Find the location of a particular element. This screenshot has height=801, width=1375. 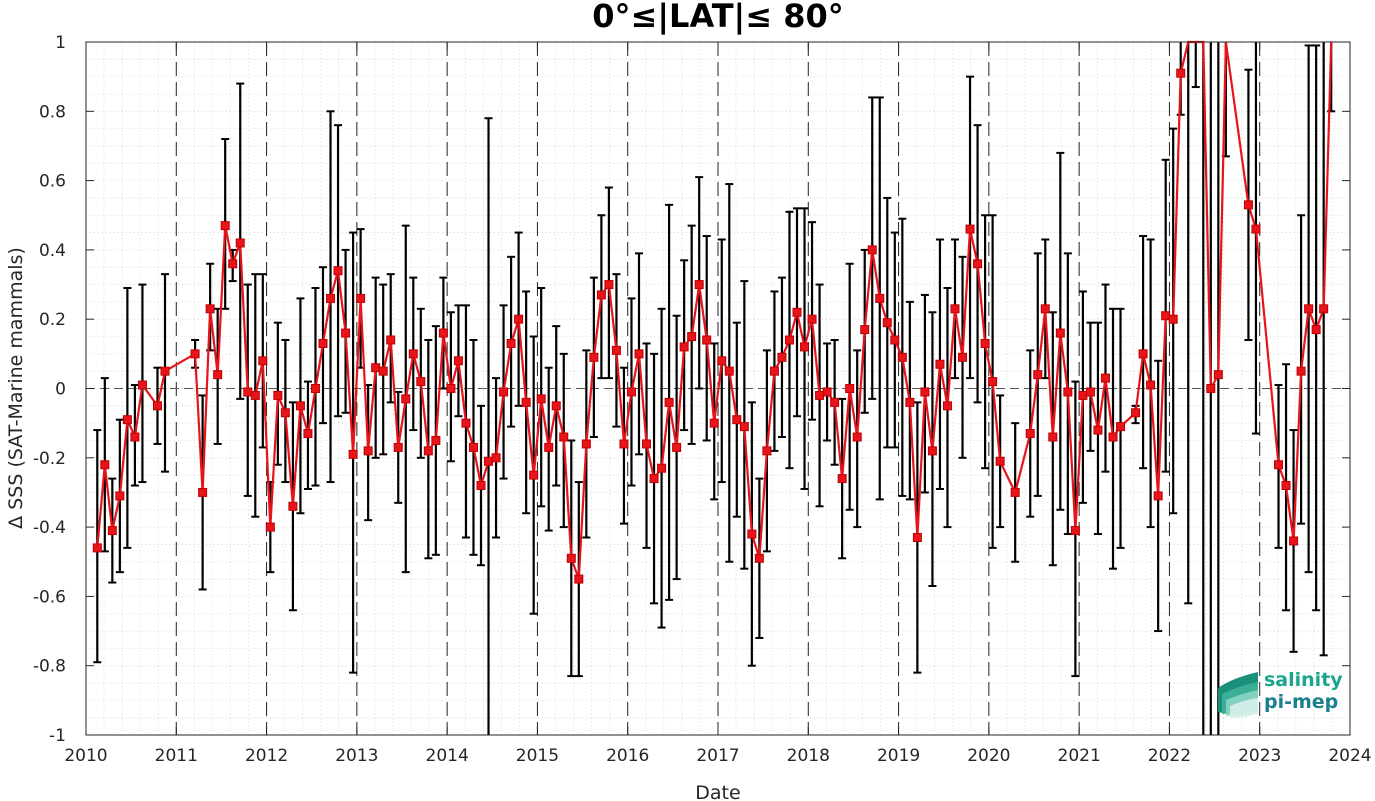

y-tick-label: 0.4 is located at coordinates (52, 251).